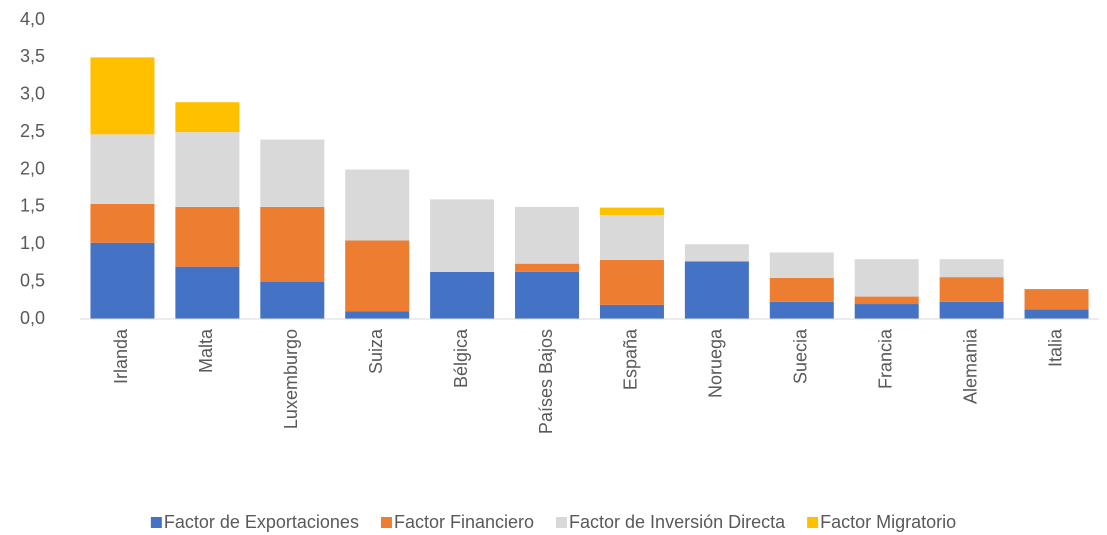 This screenshot has width=1107, height=535. I want to click on x-tick-label: Irlanda, so click(121, 356).